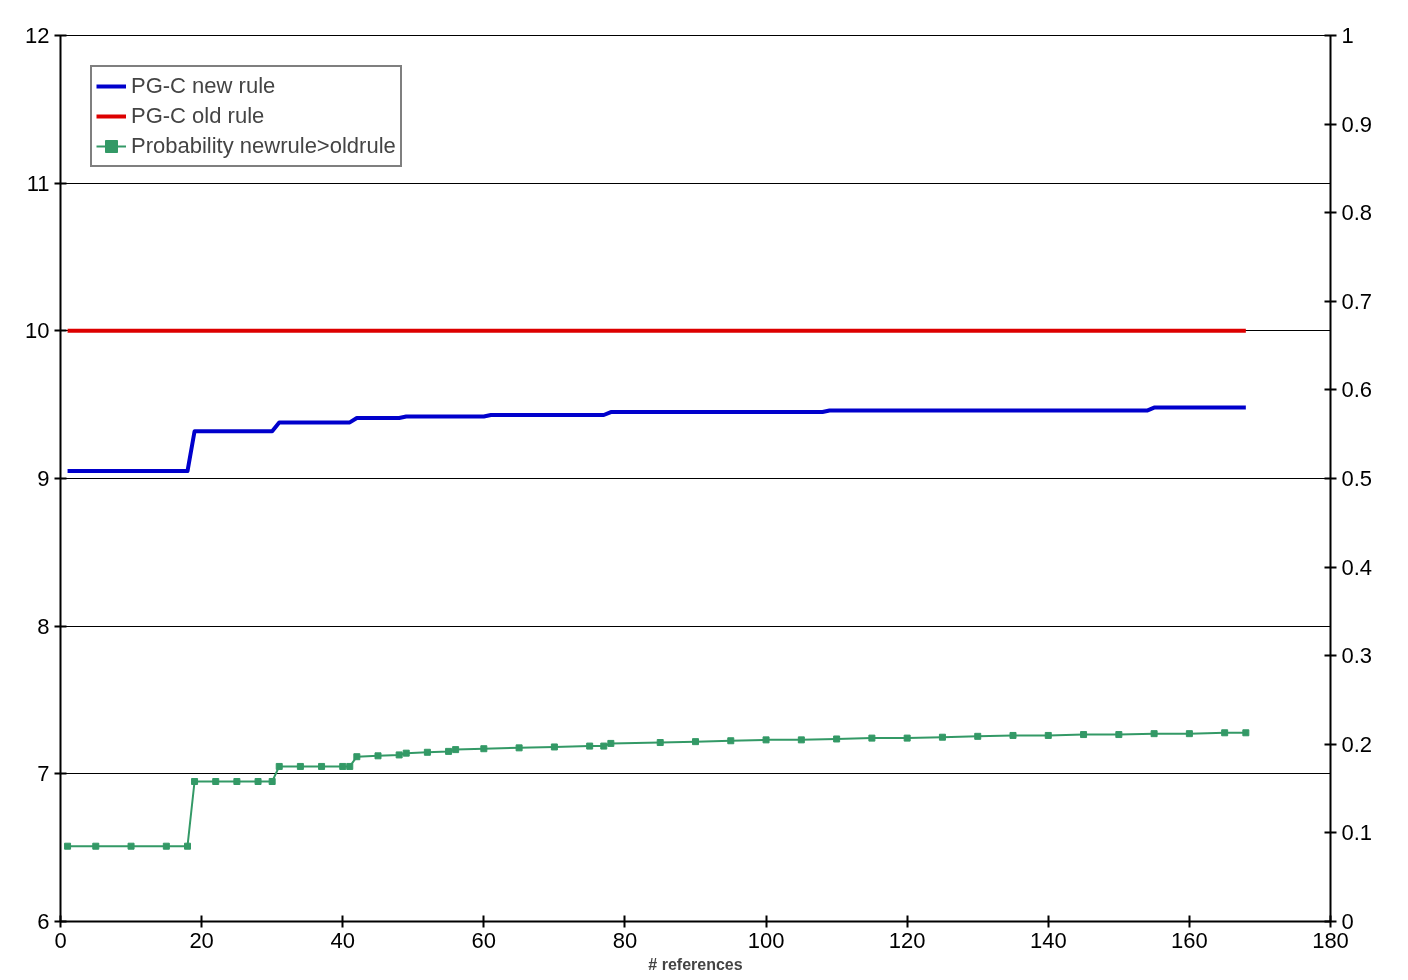 This screenshot has width=1408, height=980. What do you see at coordinates (695, 964) in the screenshot?
I see `x-axis-title: # references` at bounding box center [695, 964].